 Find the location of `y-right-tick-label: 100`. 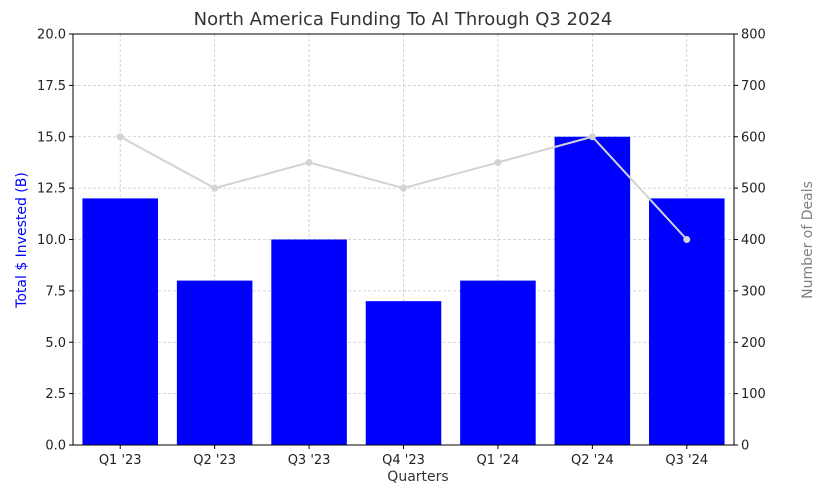

y-right-tick-label: 100 is located at coordinates (753, 394).